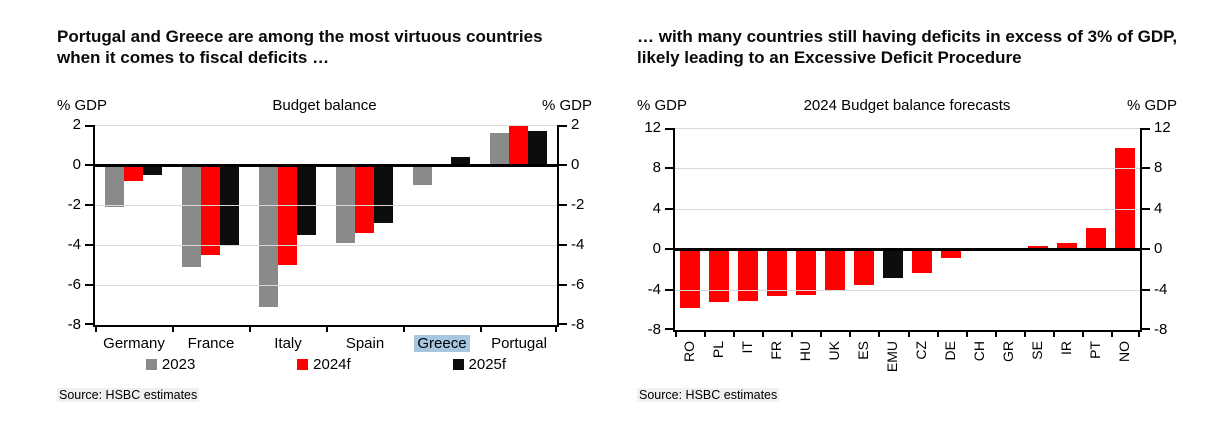  I want to click on y-axis-label-left: 12, so click(652, 127).